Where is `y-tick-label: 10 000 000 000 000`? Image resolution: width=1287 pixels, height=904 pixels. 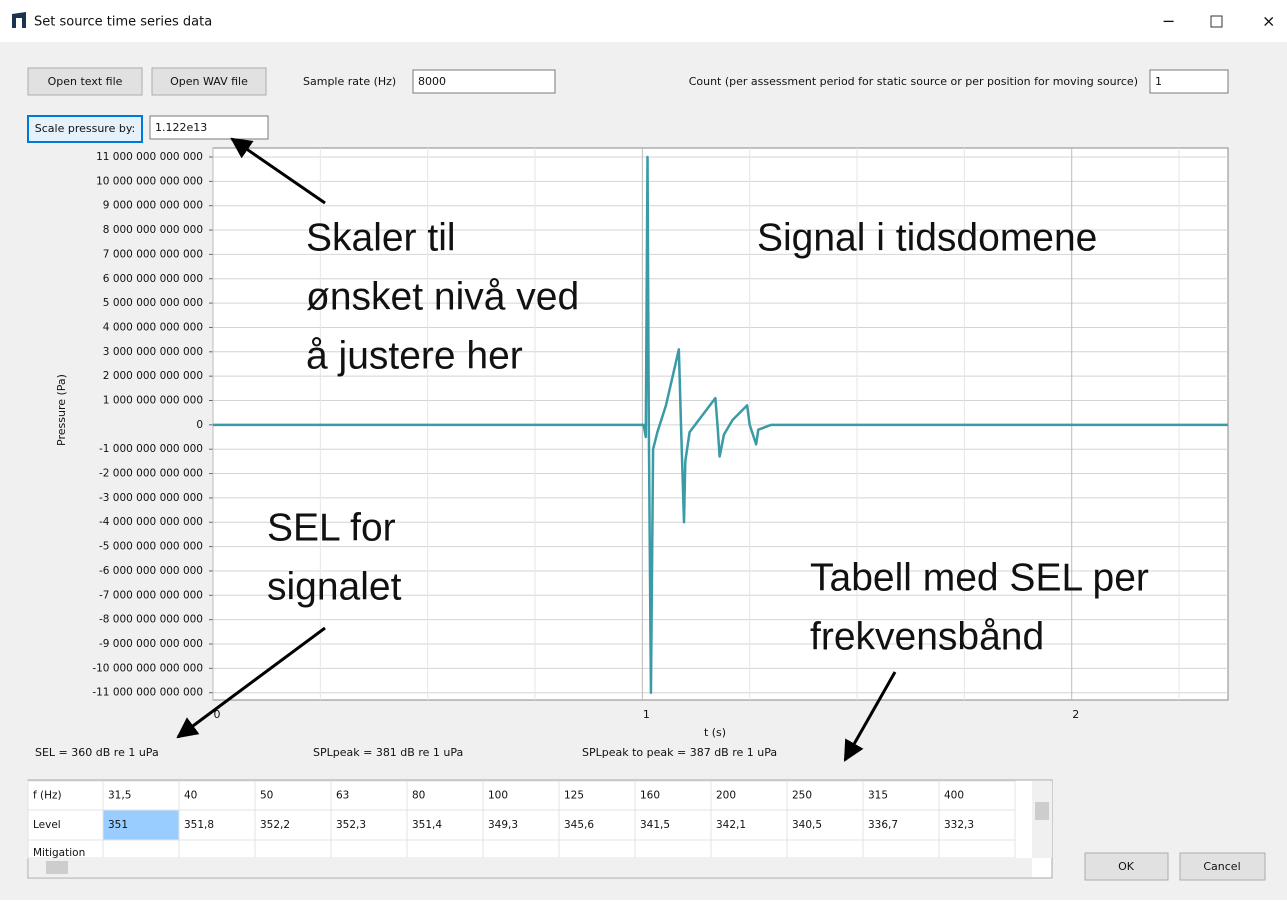
y-tick-label: 10 000 000 000 000 is located at coordinates (149, 181).